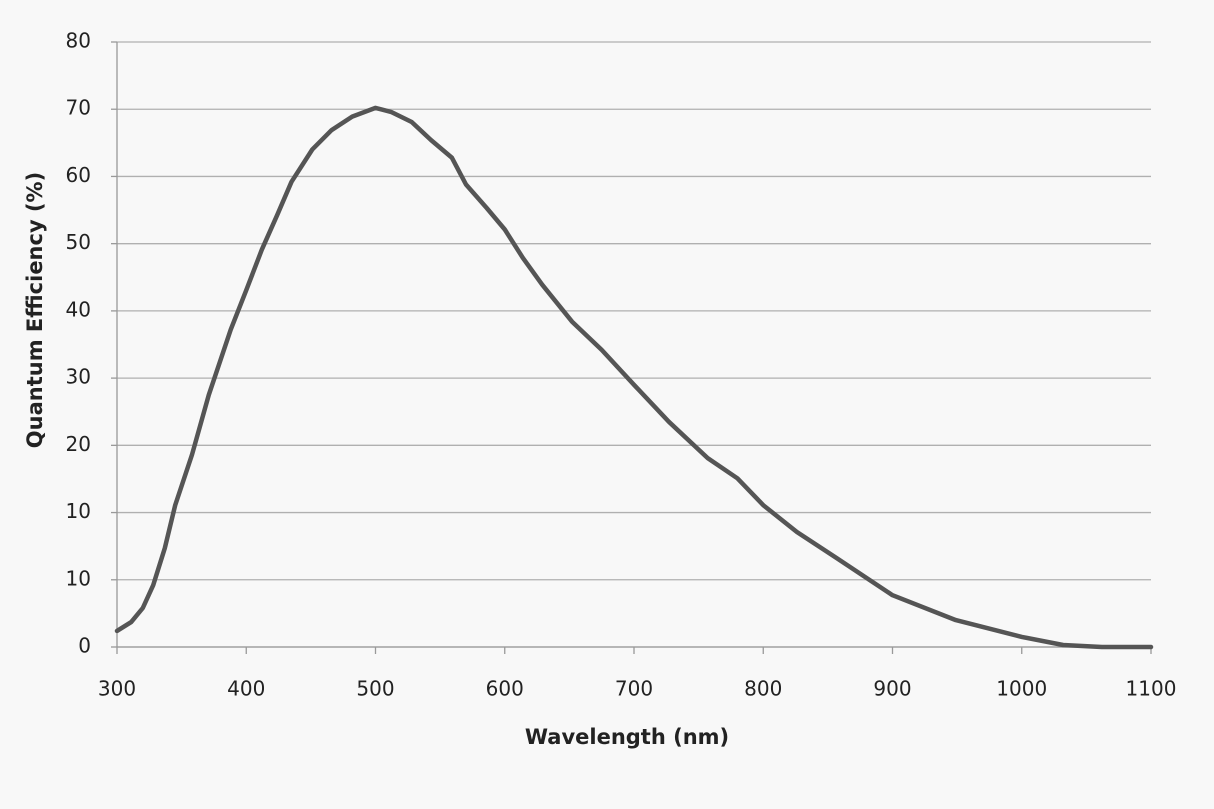  Describe the element at coordinates (246, 689) in the screenshot. I see `x-tick-label: 400` at that location.